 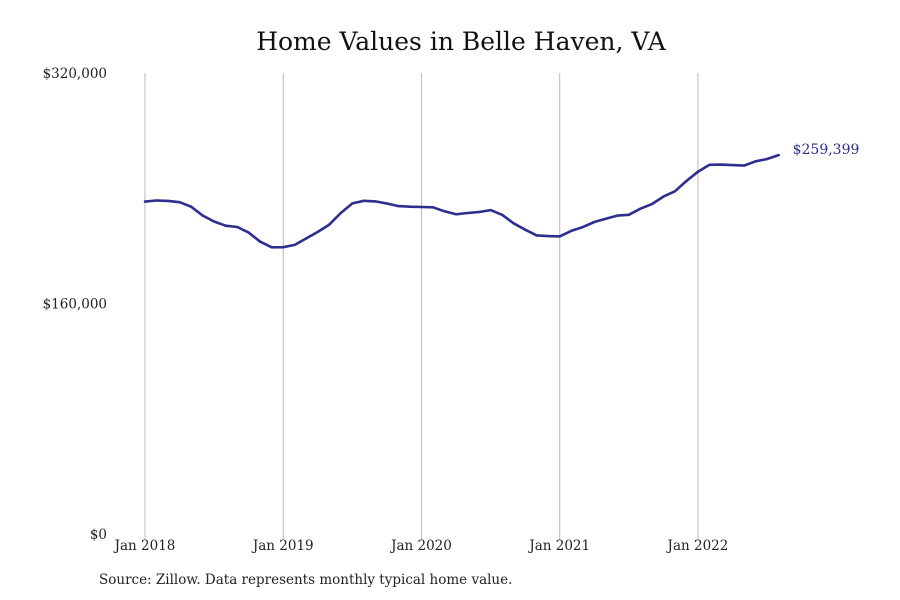 I want to click on end-value-label: $259,399, so click(x=826, y=150).